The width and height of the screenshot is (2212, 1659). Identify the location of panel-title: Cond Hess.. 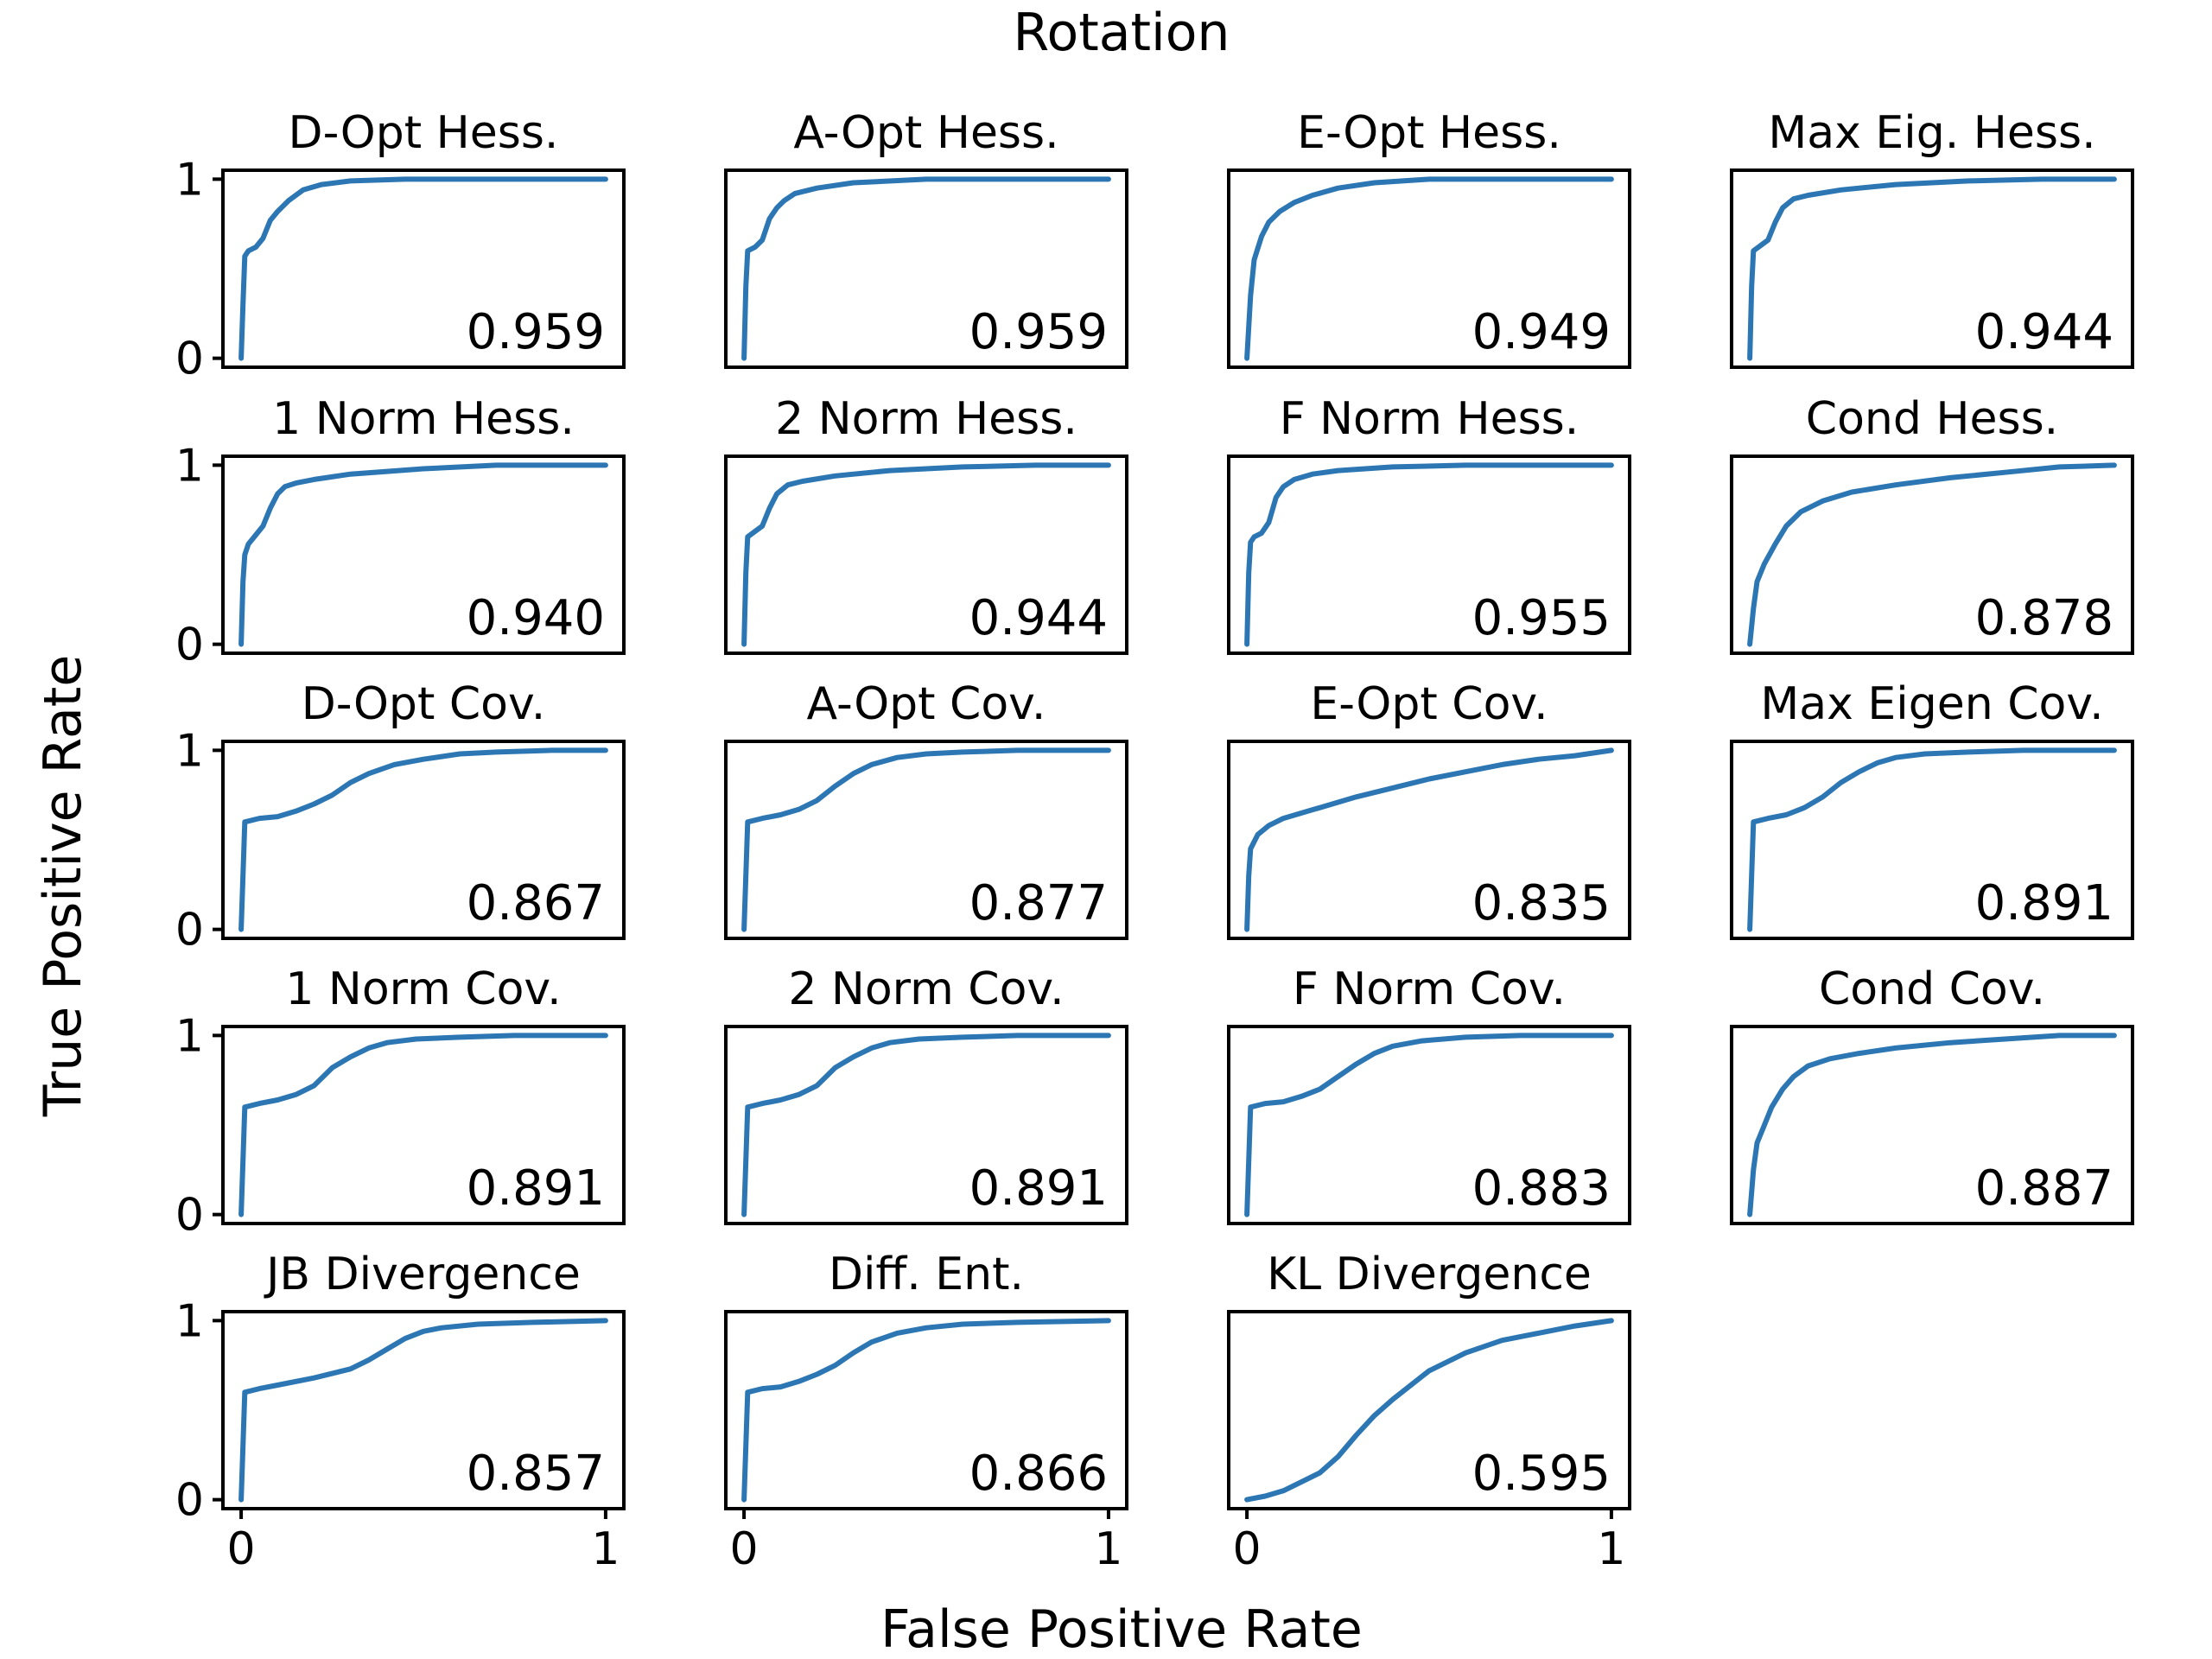
(1932, 419).